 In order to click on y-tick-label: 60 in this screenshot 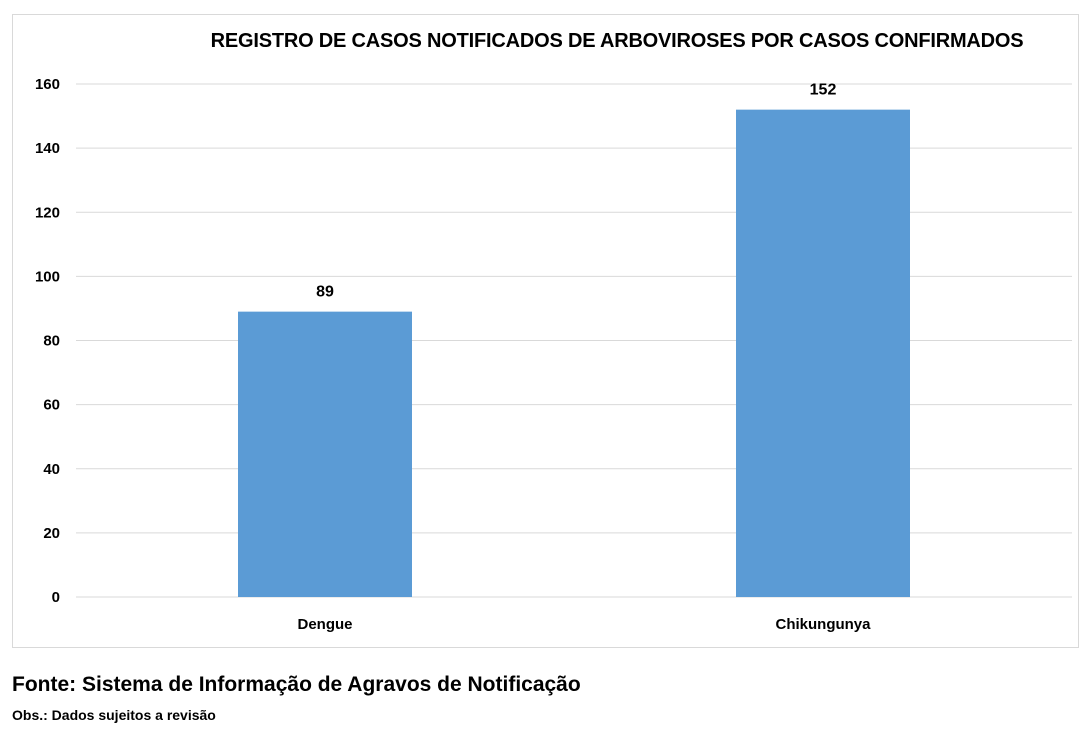, I will do `click(51, 405)`.